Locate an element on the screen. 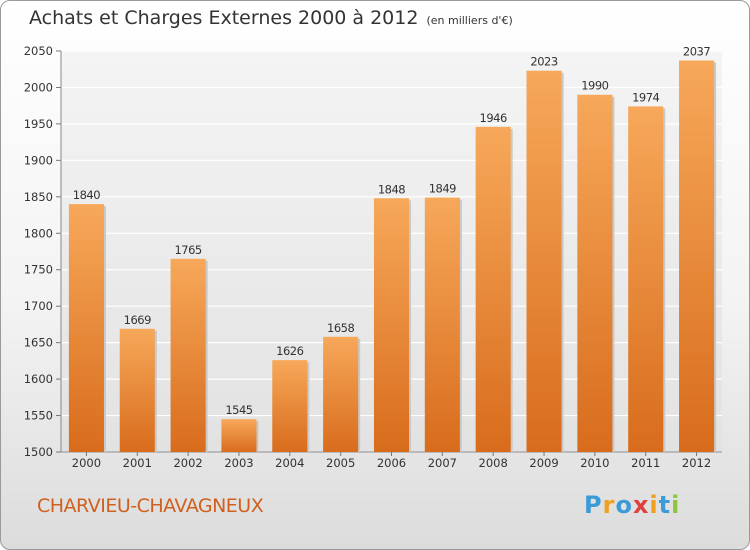  logo-letter: r is located at coordinates (609, 505).